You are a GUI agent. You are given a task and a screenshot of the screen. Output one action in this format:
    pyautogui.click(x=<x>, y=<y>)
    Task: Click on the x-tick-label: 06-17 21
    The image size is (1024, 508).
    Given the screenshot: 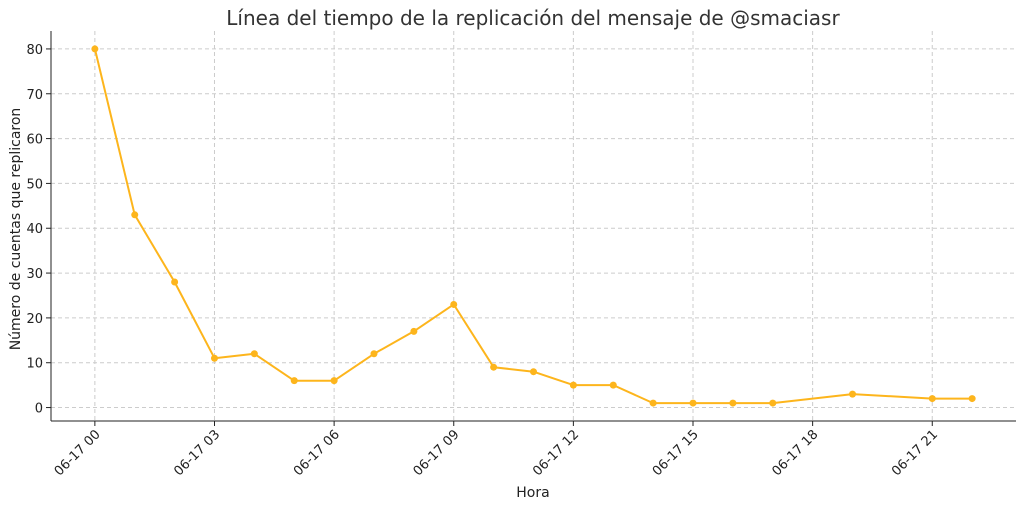 What is the action you would take?
    pyautogui.click(x=915, y=453)
    